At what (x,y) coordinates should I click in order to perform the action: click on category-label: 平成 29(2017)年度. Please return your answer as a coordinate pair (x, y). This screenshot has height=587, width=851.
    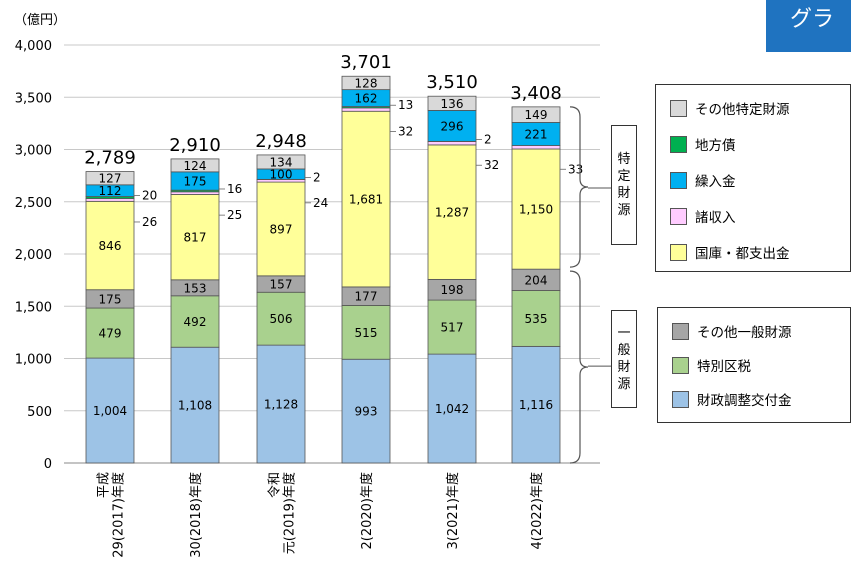
    Looking at the image, I should click on (112, 515).